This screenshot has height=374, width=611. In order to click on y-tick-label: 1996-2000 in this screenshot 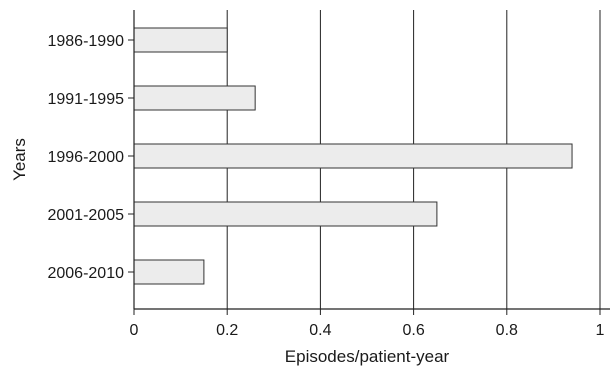, I will do `click(85, 157)`.